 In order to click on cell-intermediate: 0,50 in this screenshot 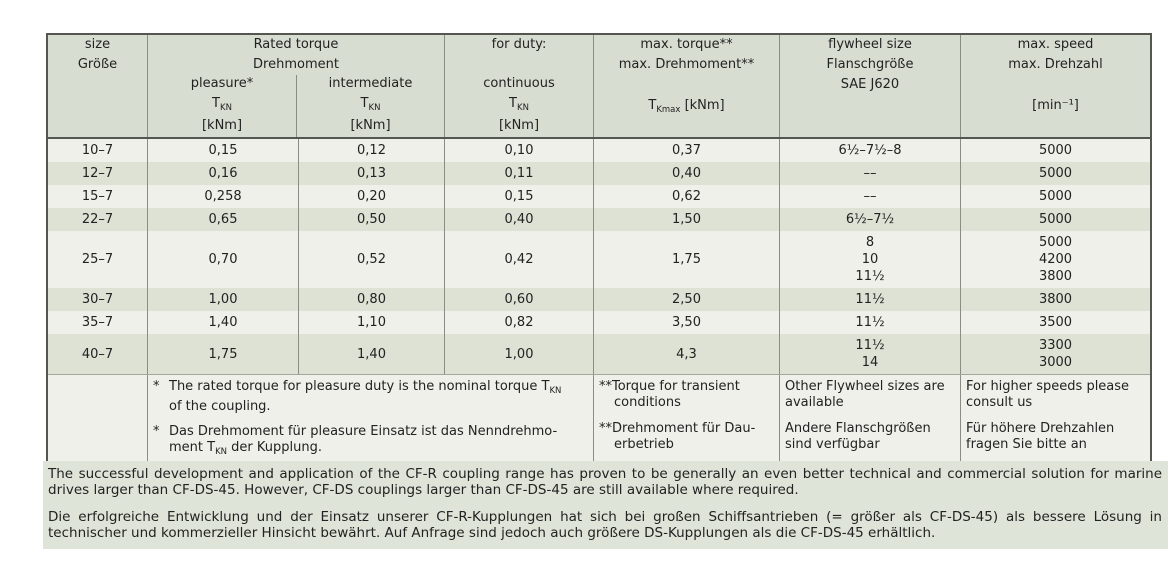, I will do `click(371, 219)`.